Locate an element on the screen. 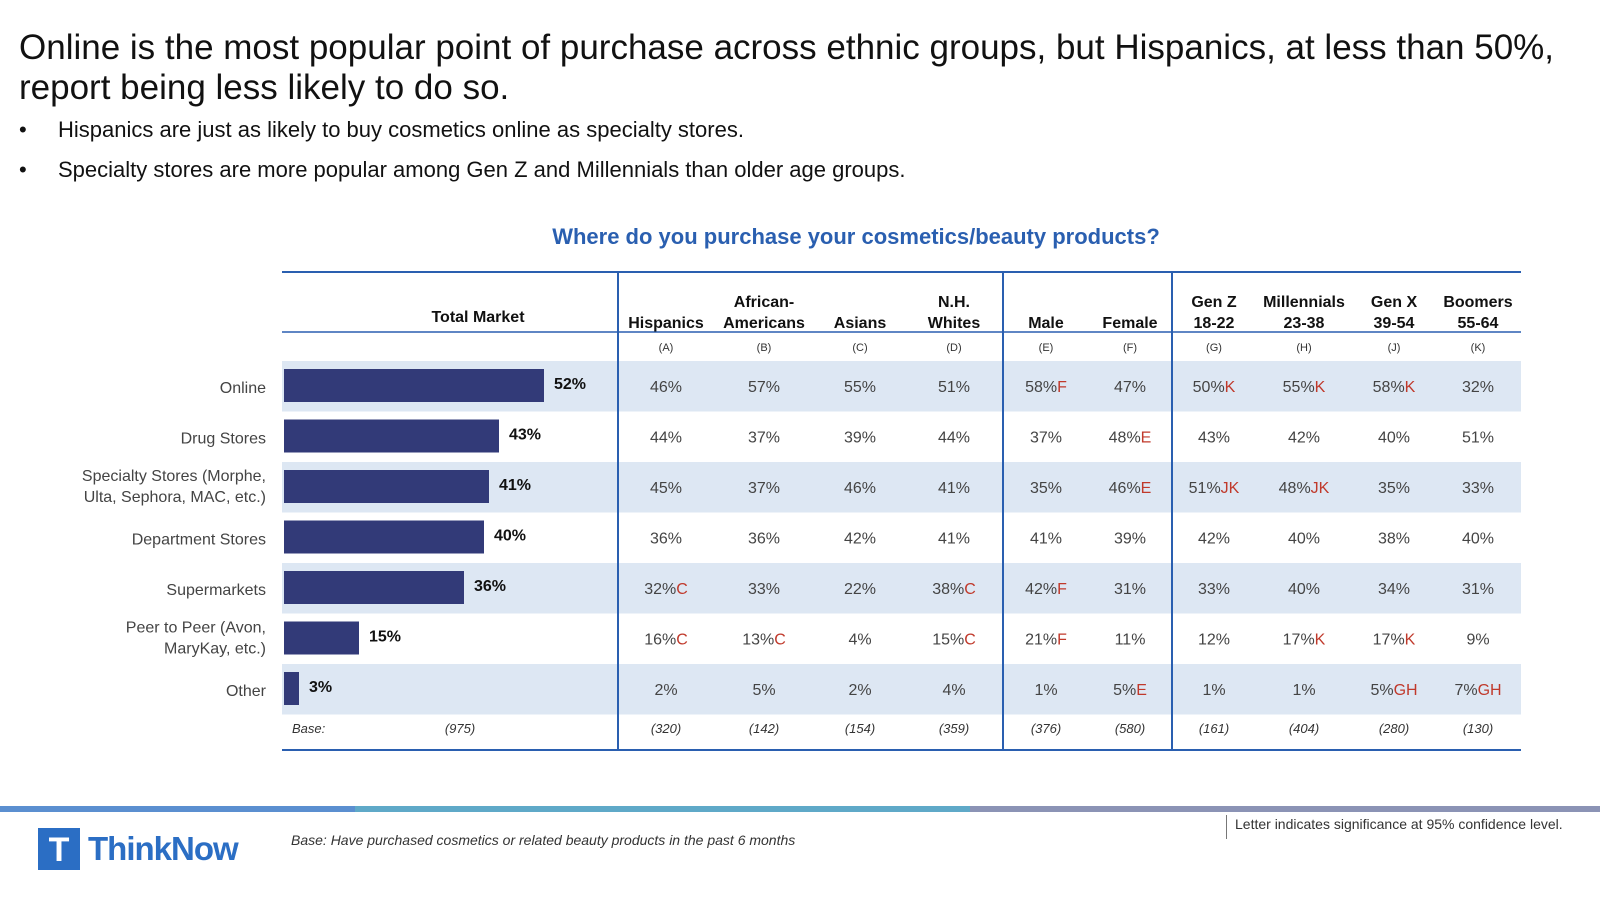  data-cell: 36% is located at coordinates (666, 539).